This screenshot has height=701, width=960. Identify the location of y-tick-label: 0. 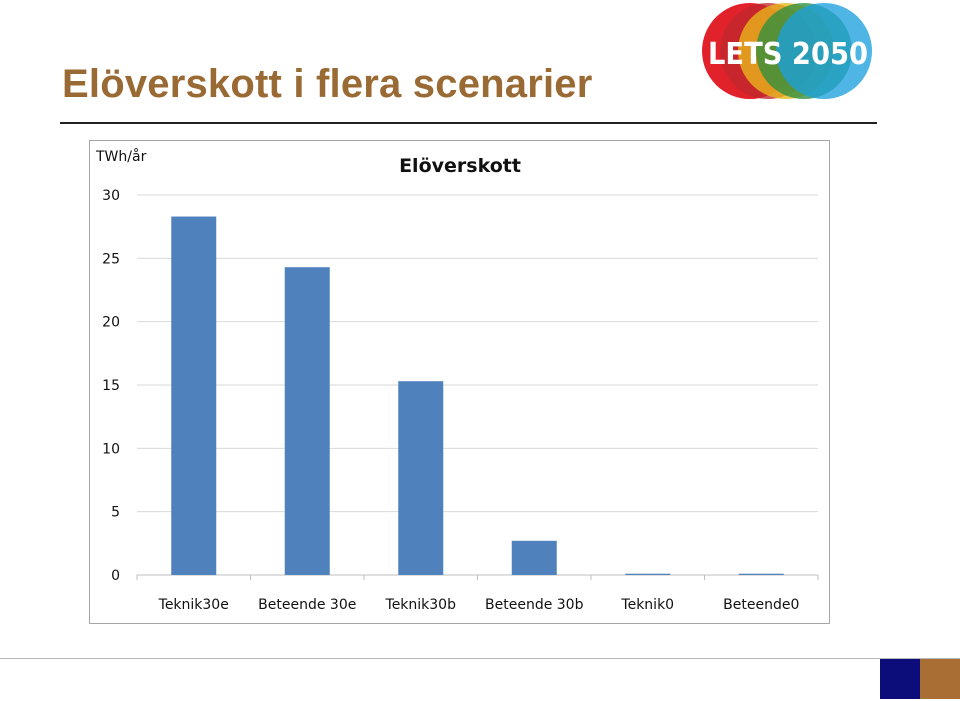
(115, 576).